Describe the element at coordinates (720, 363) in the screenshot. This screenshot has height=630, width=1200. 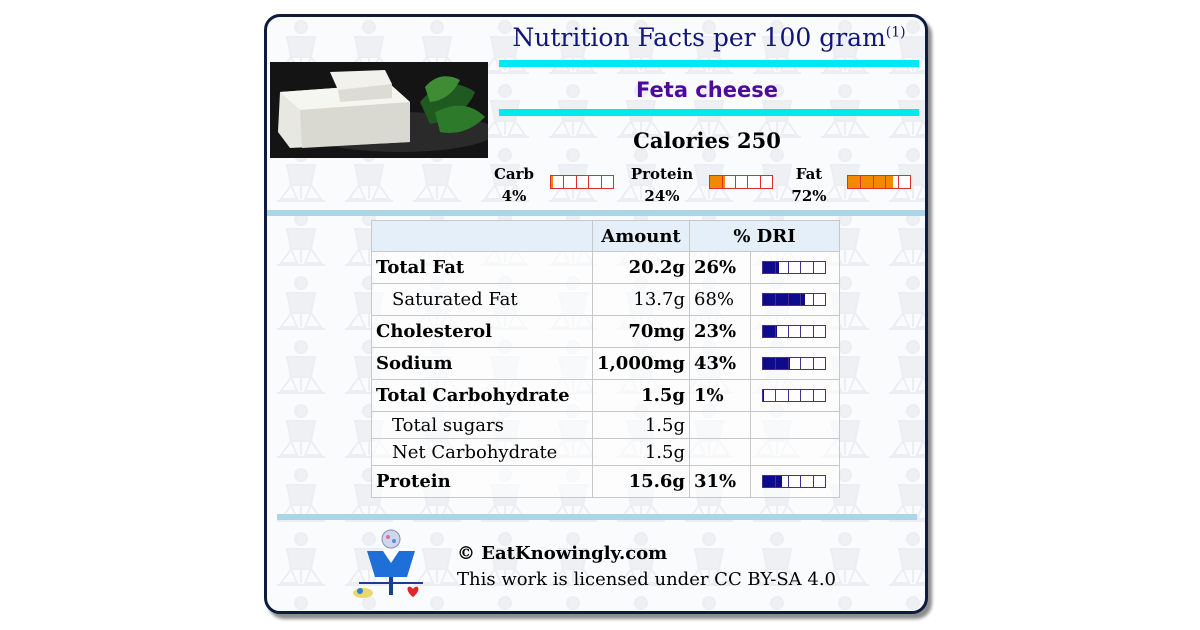
I see `nutrient-dri: 43%` at that location.